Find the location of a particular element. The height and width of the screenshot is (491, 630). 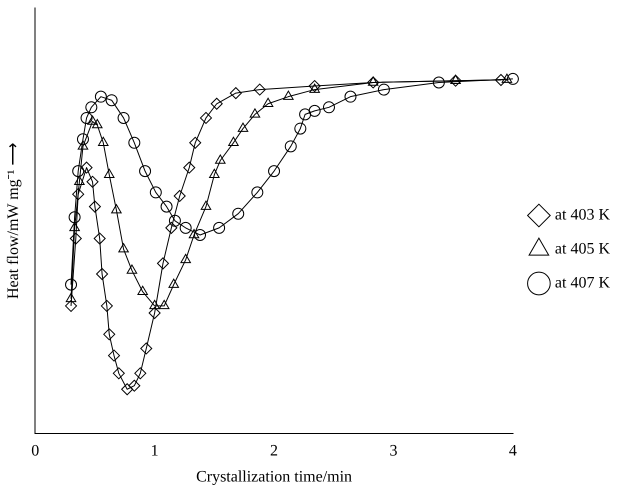

legend-label: at 405 K is located at coordinates (582, 249).